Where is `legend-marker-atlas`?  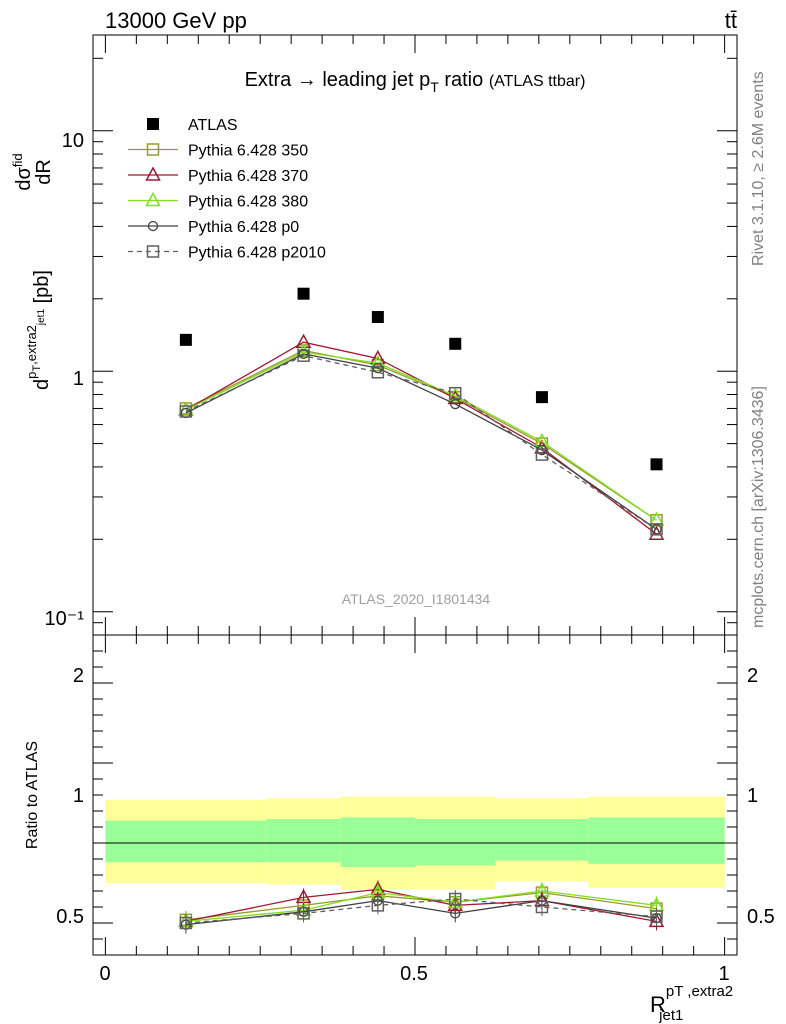 legend-marker-atlas is located at coordinates (153, 124).